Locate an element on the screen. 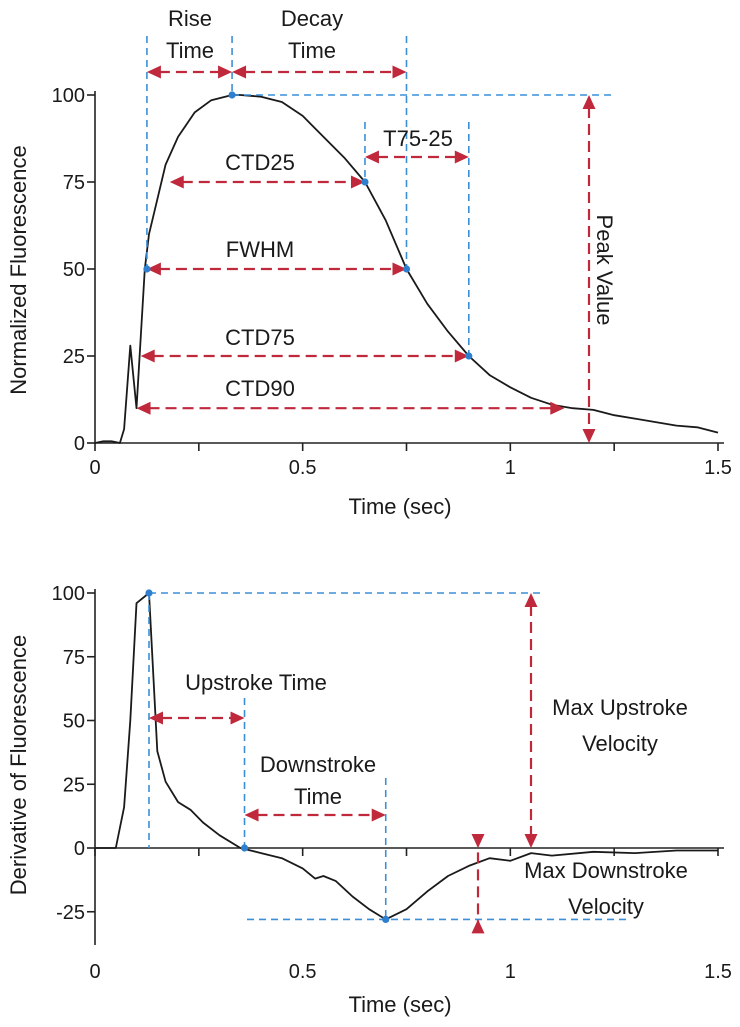 Image resolution: width=740 pixels, height=1027 pixels. label-ctd75: CTD75 is located at coordinates (260, 337).